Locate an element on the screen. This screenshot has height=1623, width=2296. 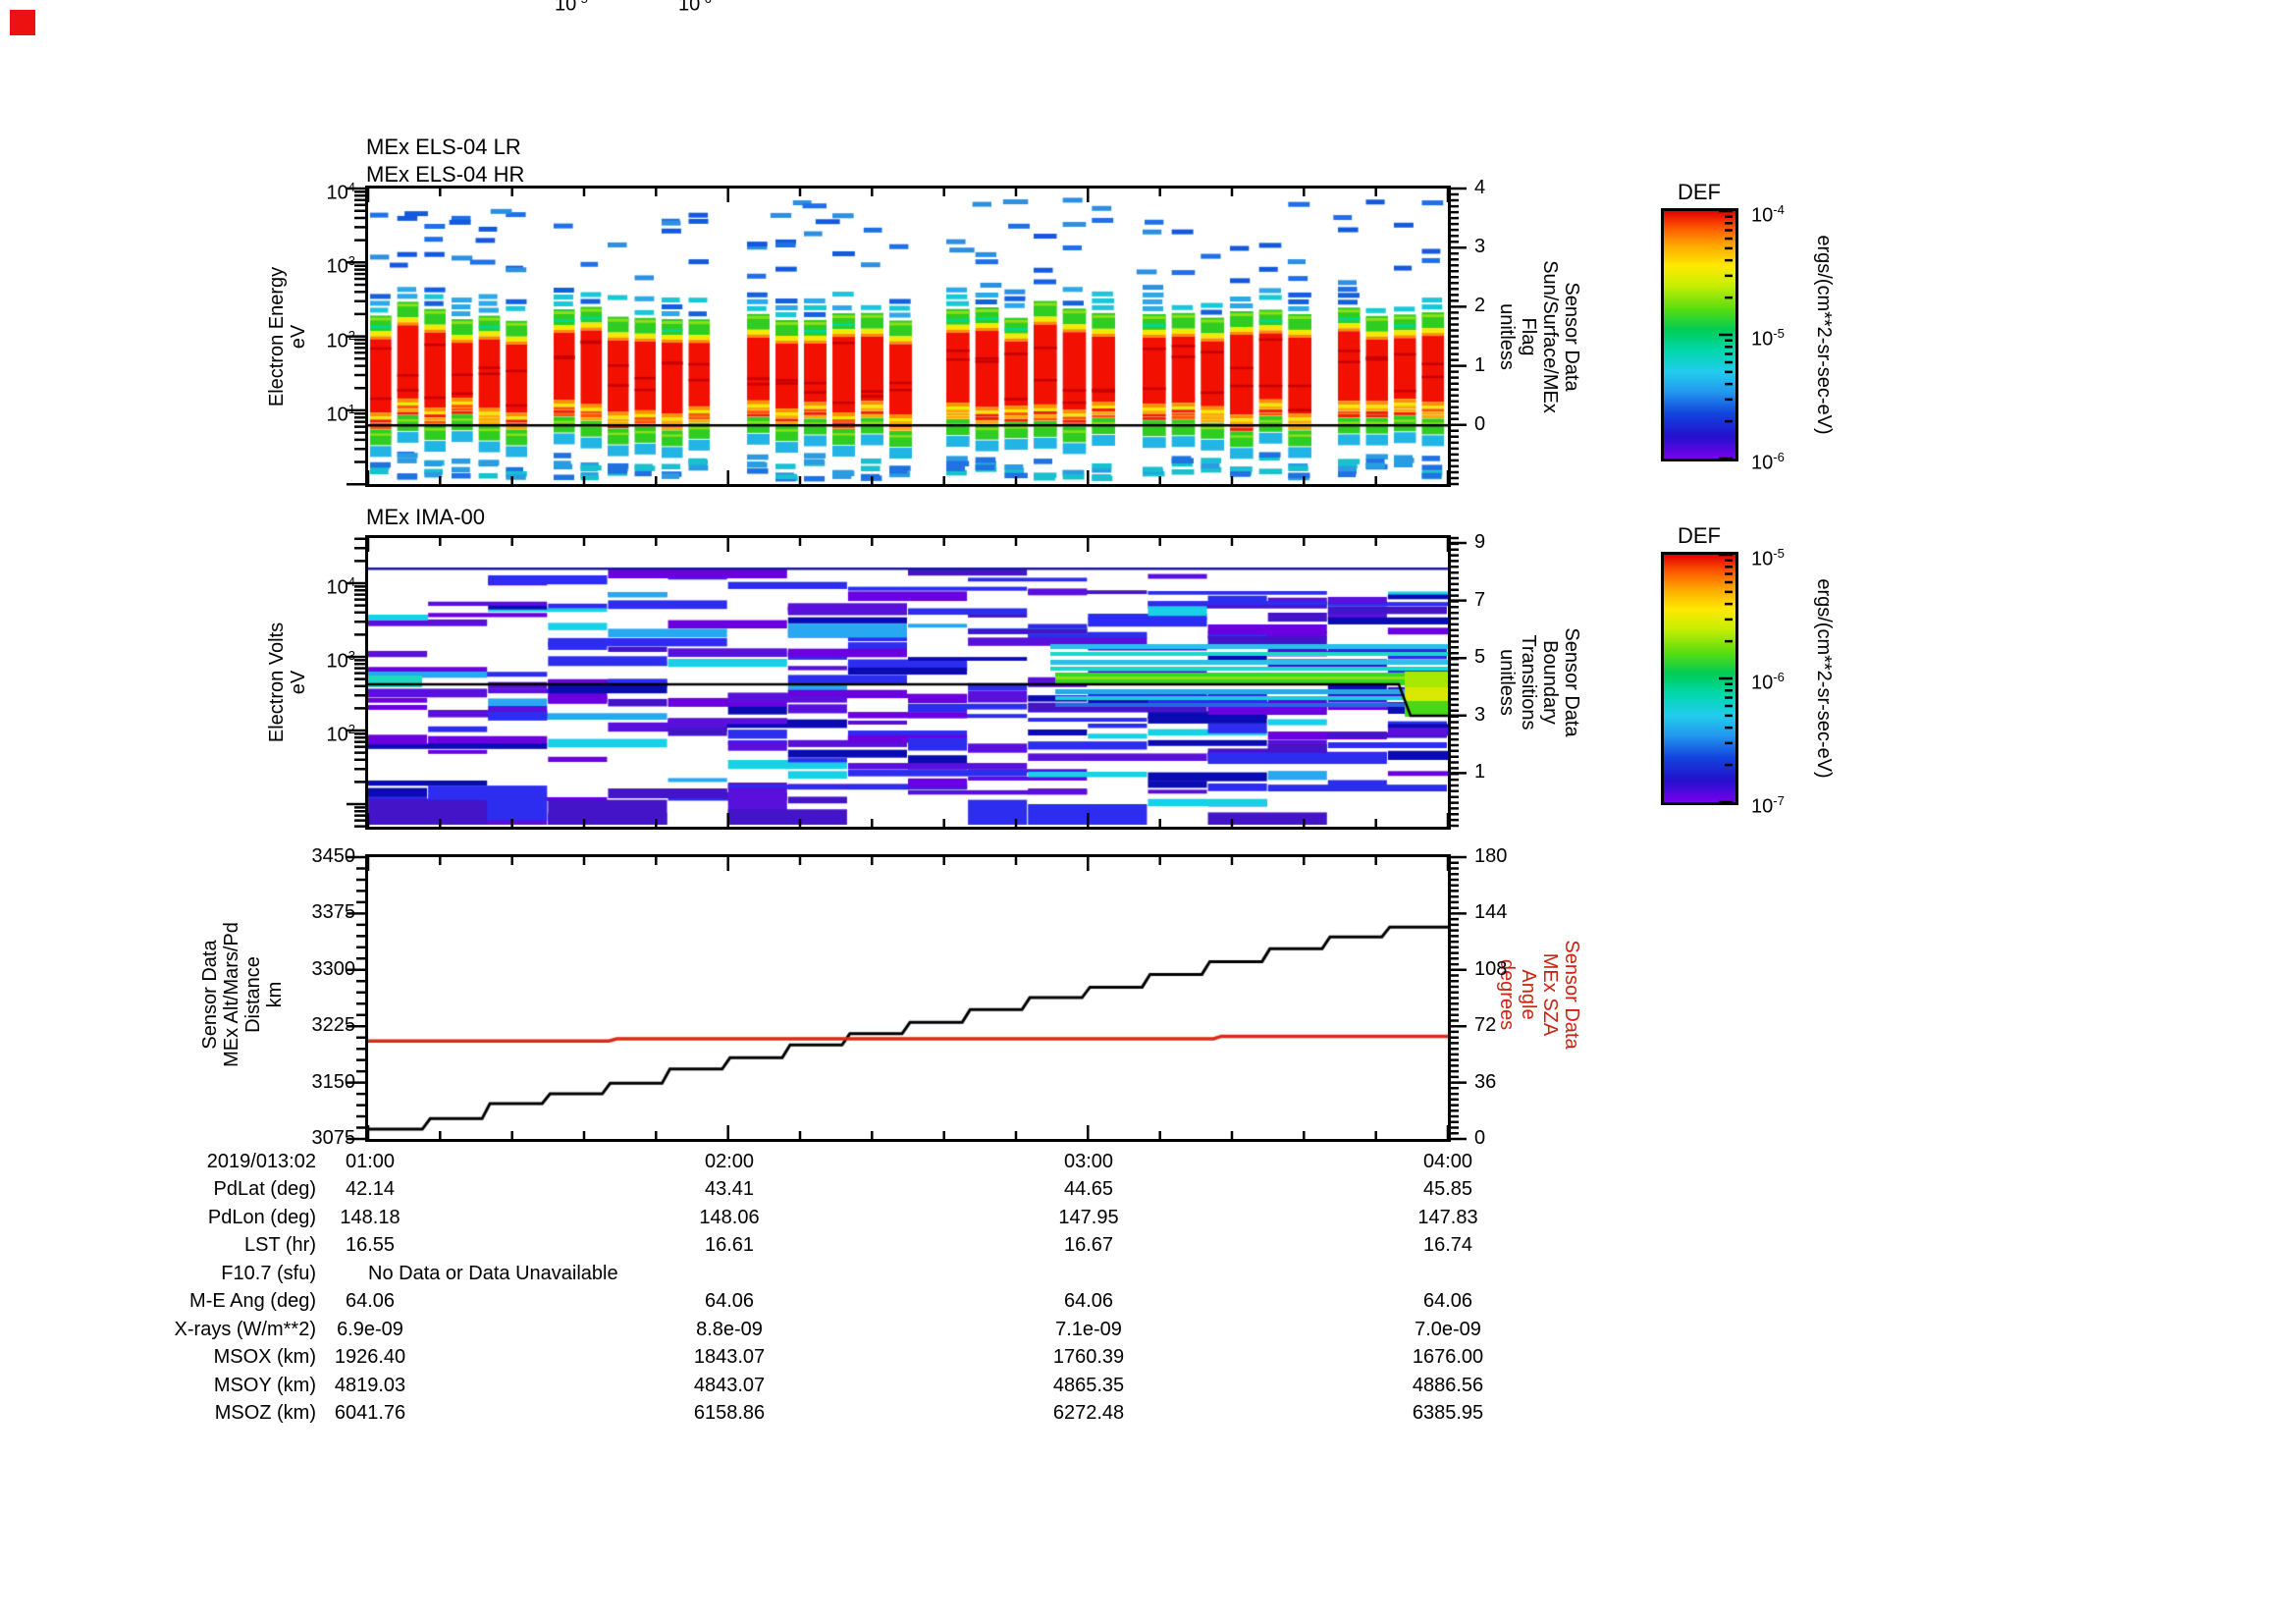
ima-y-tick: 10⁴ is located at coordinates (340, 586).